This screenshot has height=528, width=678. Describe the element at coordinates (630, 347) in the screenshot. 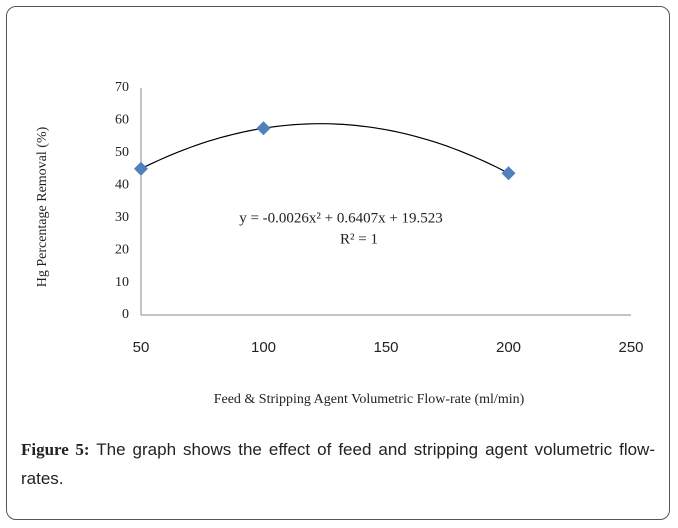

I see `x-tick-label: 250` at that location.